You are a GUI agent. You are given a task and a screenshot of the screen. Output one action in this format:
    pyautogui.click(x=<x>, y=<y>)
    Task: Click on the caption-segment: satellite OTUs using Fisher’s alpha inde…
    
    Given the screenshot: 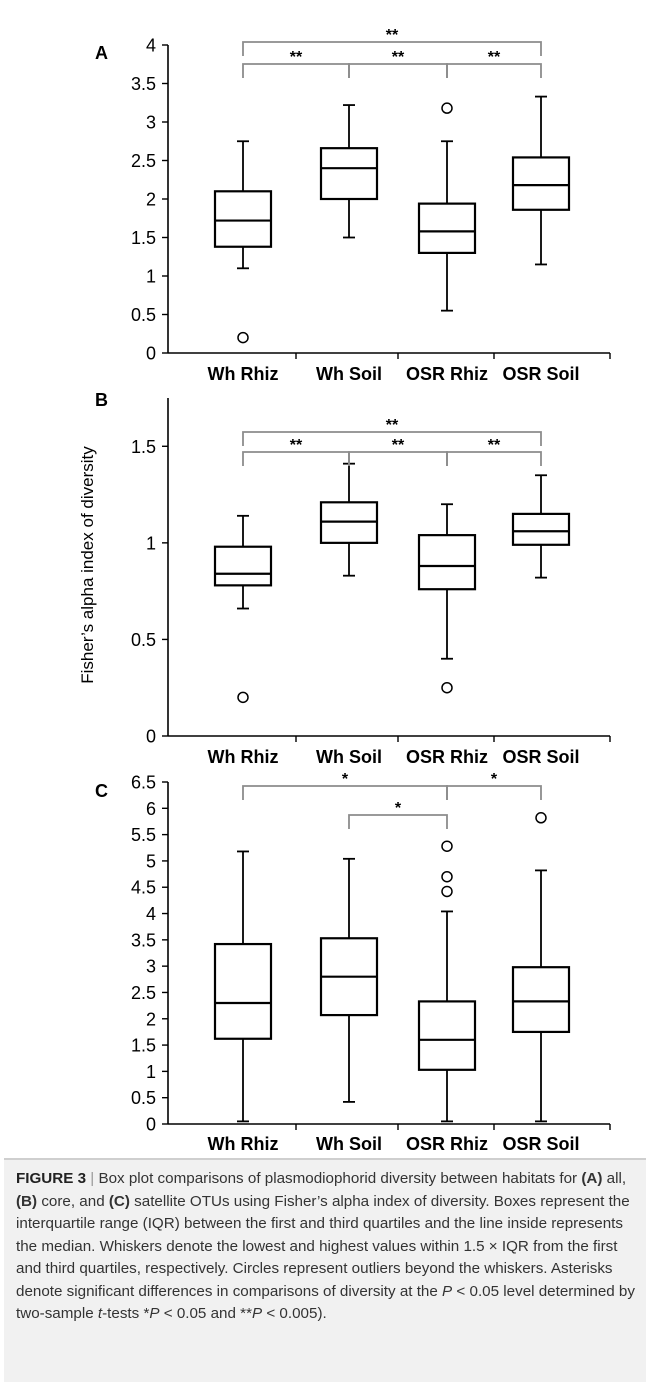 What is the action you would take?
    pyautogui.click(x=323, y=1246)
    